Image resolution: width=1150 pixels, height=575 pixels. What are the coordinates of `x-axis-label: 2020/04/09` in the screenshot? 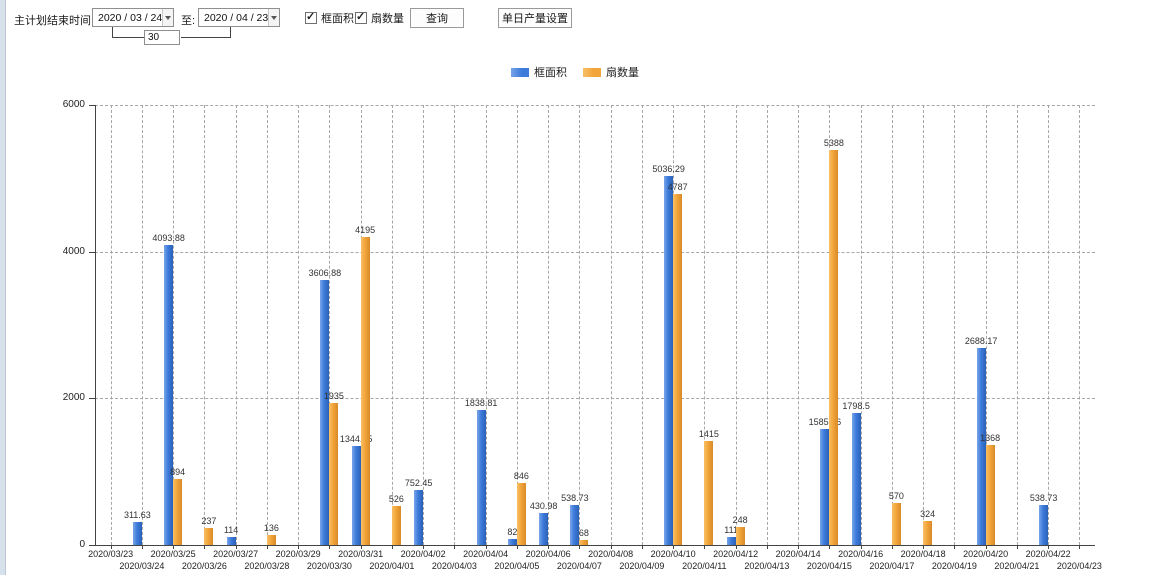 It's located at (642, 566).